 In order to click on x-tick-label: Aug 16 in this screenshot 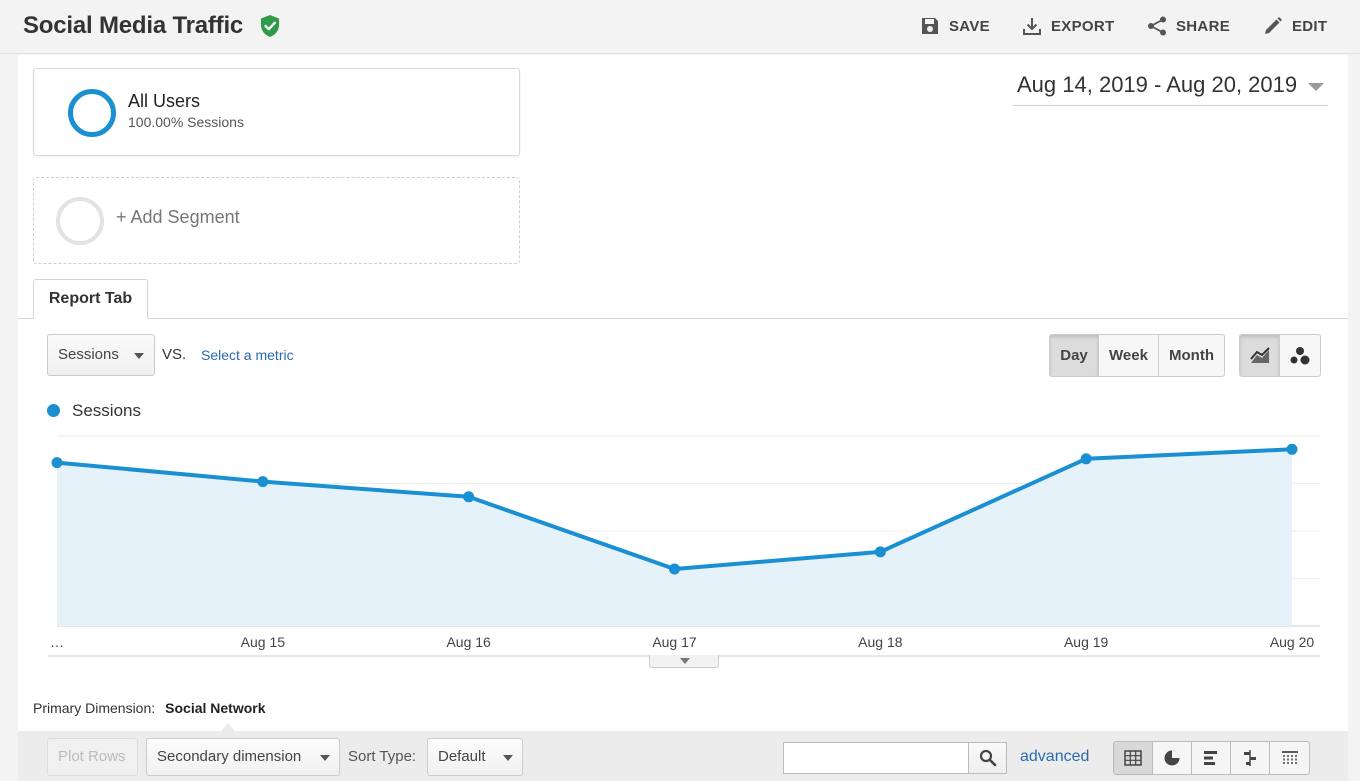, I will do `click(468, 642)`.